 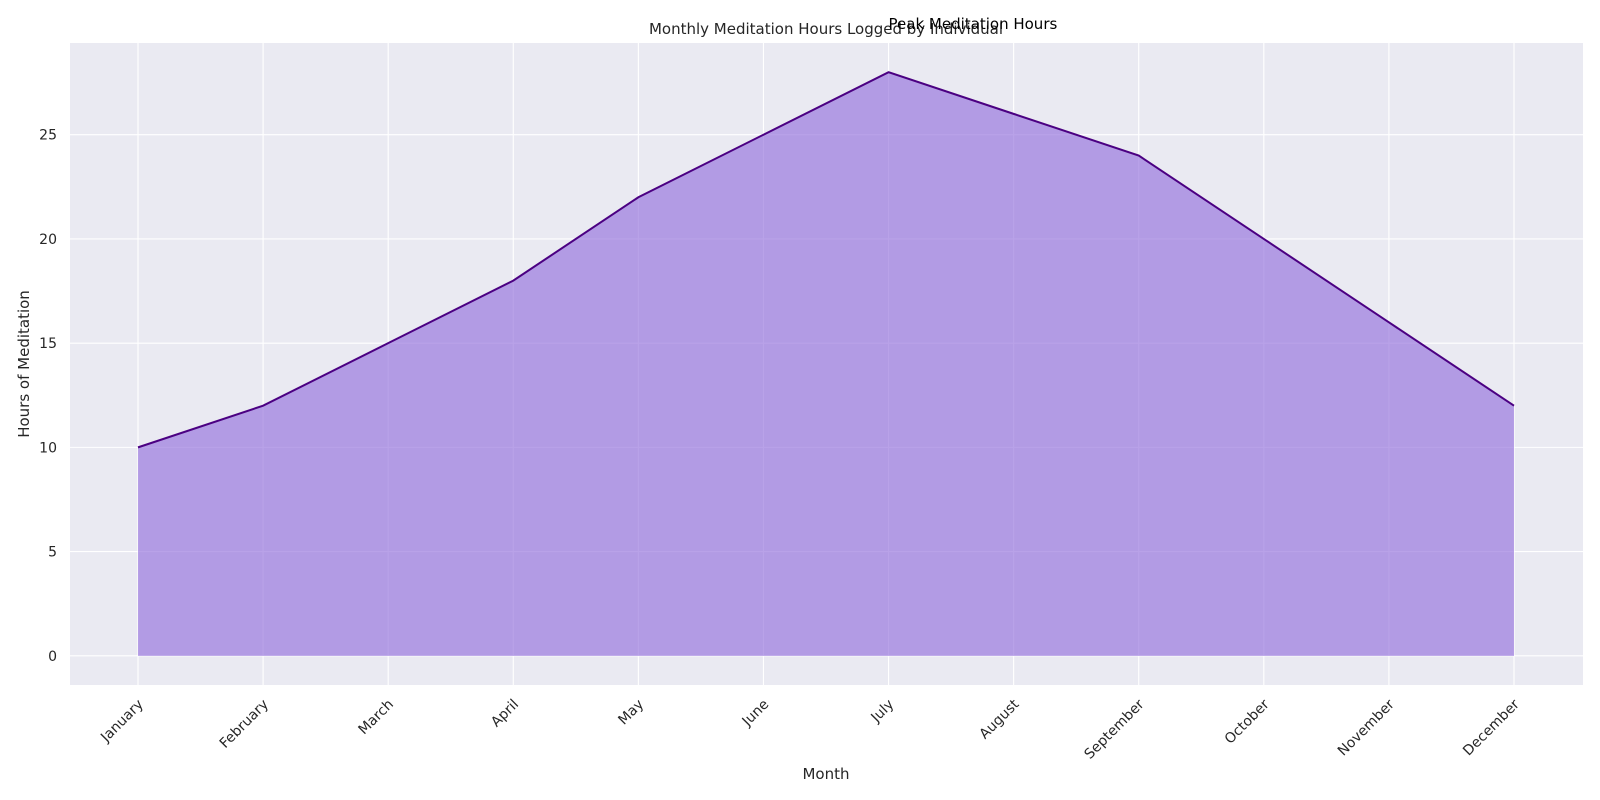 What do you see at coordinates (48, 396) in the screenshot?
I see `y-tick-labels: 0 5 10 15 20 25` at bounding box center [48, 396].